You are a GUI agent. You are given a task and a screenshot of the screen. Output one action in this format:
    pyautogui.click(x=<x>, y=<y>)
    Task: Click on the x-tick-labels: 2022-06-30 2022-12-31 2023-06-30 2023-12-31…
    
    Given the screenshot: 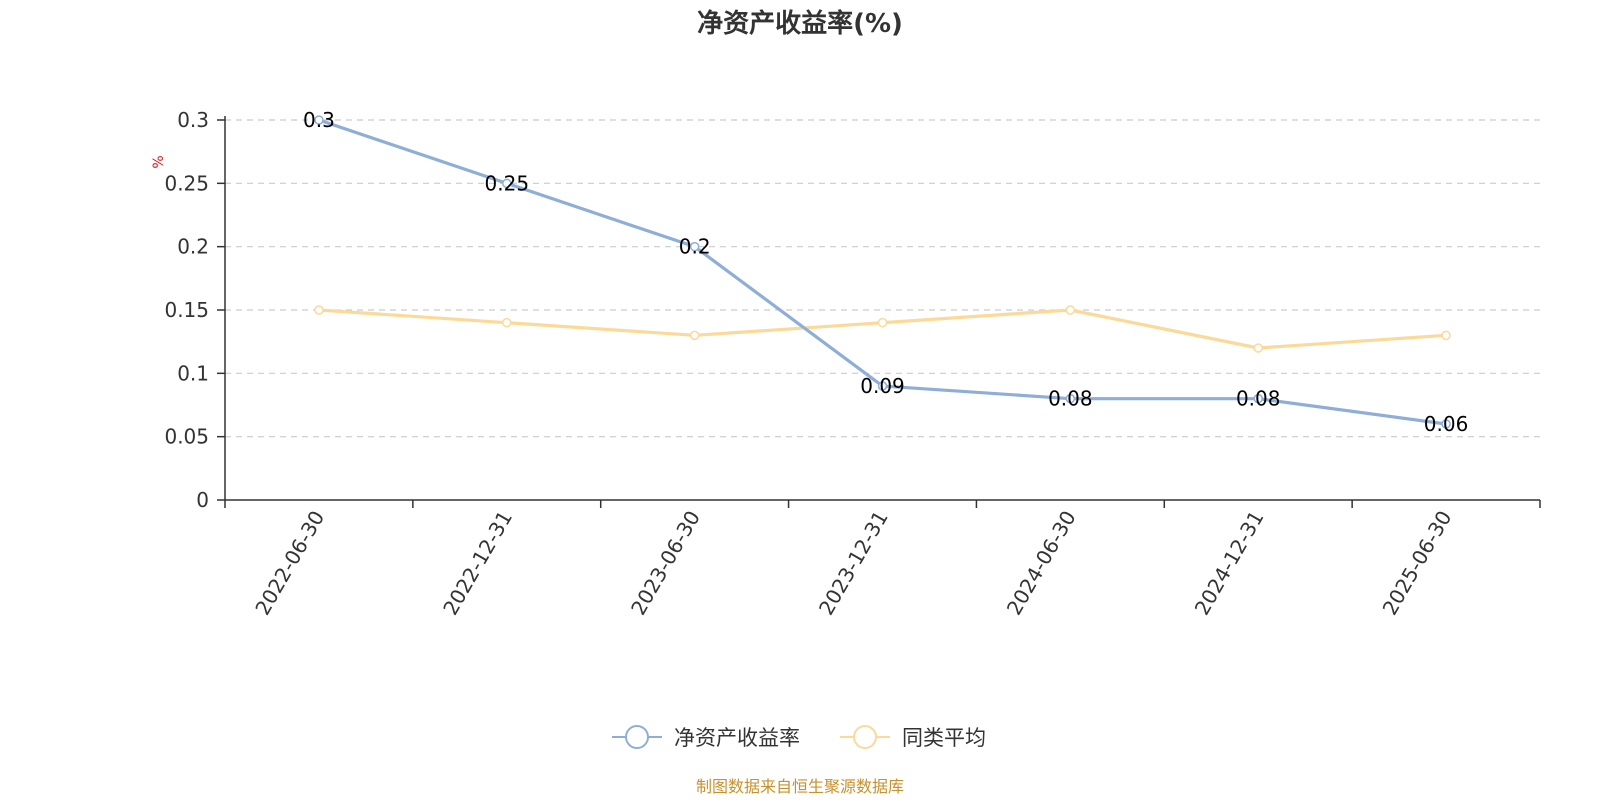 What is the action you would take?
    pyautogui.click(x=853, y=563)
    